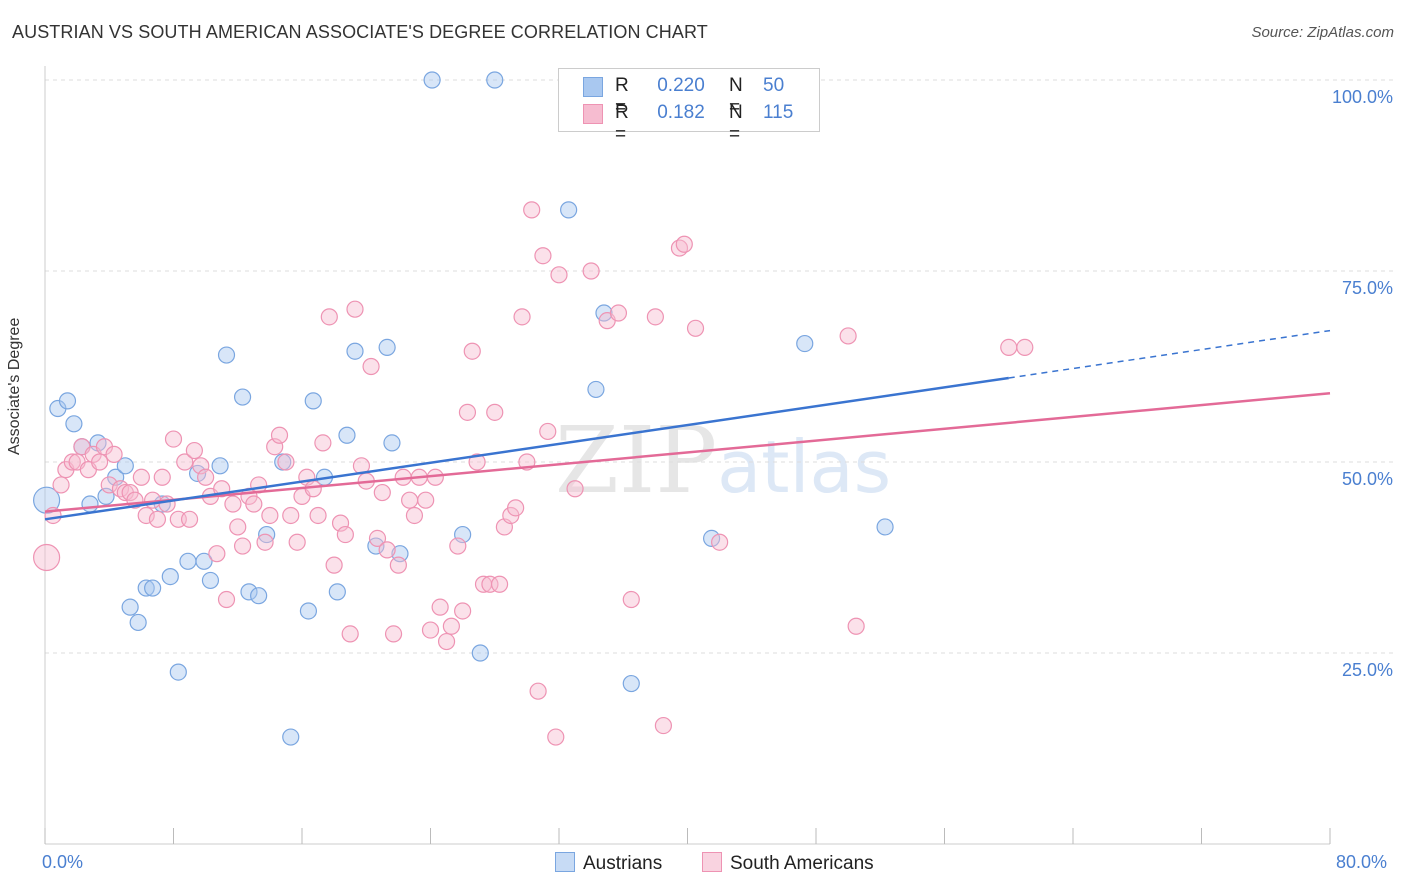 This screenshot has height=892, width=1406. I want to click on south-americans-trend-line, so click(687, 452).